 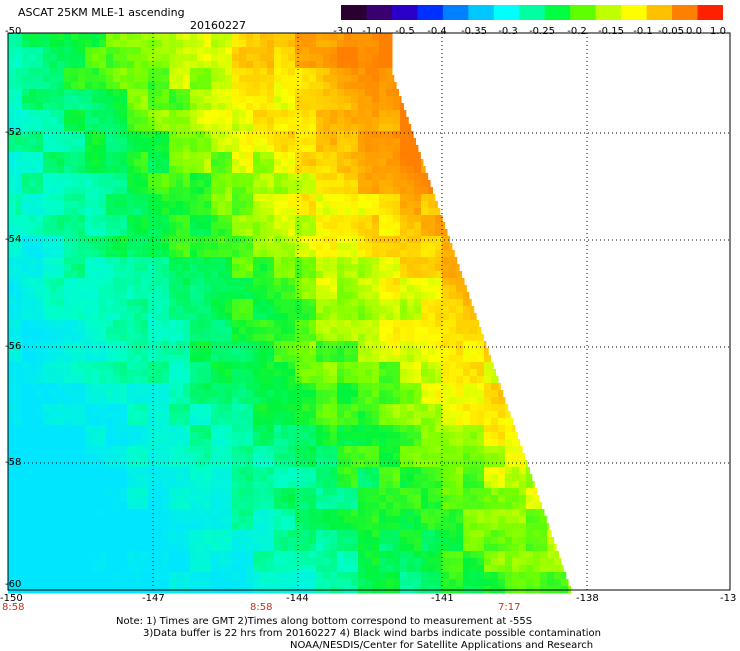 I want to click on lat-label: -54, so click(x=13, y=239).